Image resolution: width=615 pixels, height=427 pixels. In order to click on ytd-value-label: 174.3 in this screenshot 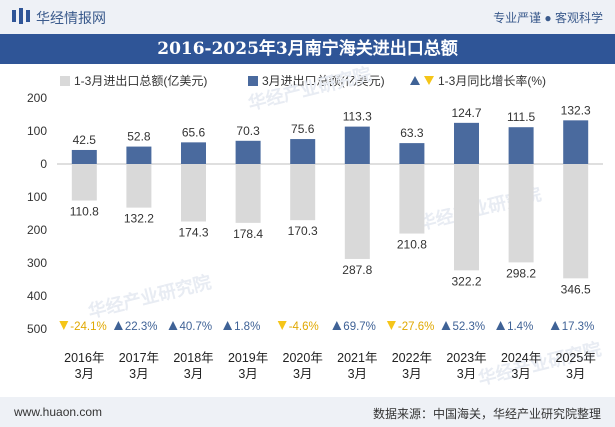, I will do `click(193, 233)`.